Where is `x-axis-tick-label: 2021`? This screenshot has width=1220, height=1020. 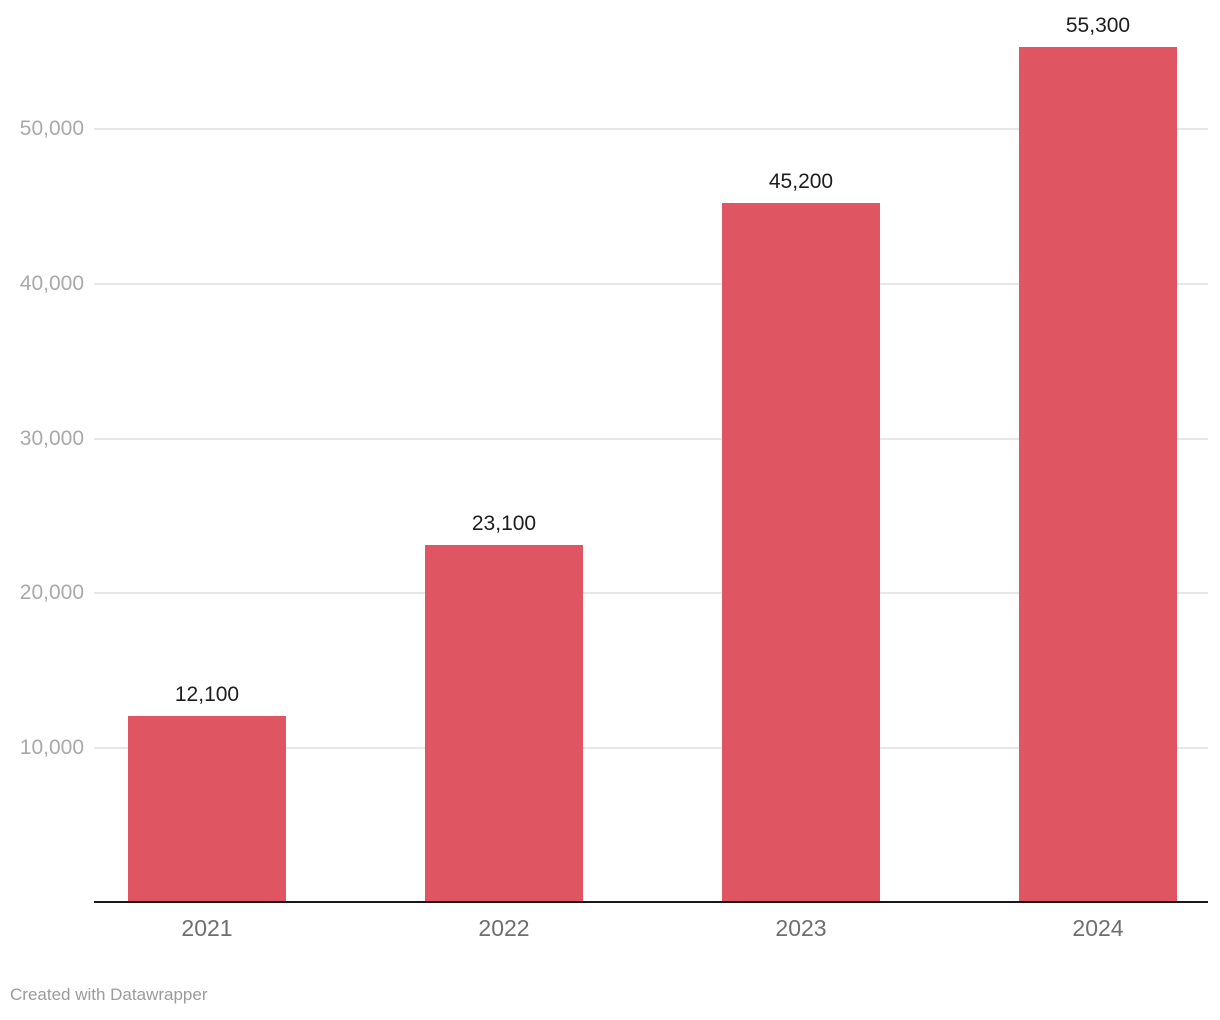
x-axis-tick-label: 2021 is located at coordinates (207, 928).